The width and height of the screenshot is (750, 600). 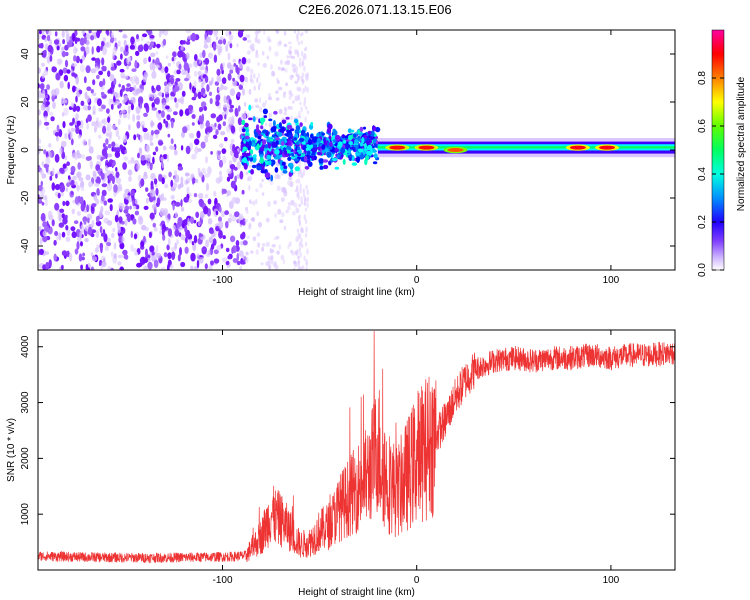 What do you see at coordinates (577, 147) in the screenshot?
I see `carrier-peak` at bounding box center [577, 147].